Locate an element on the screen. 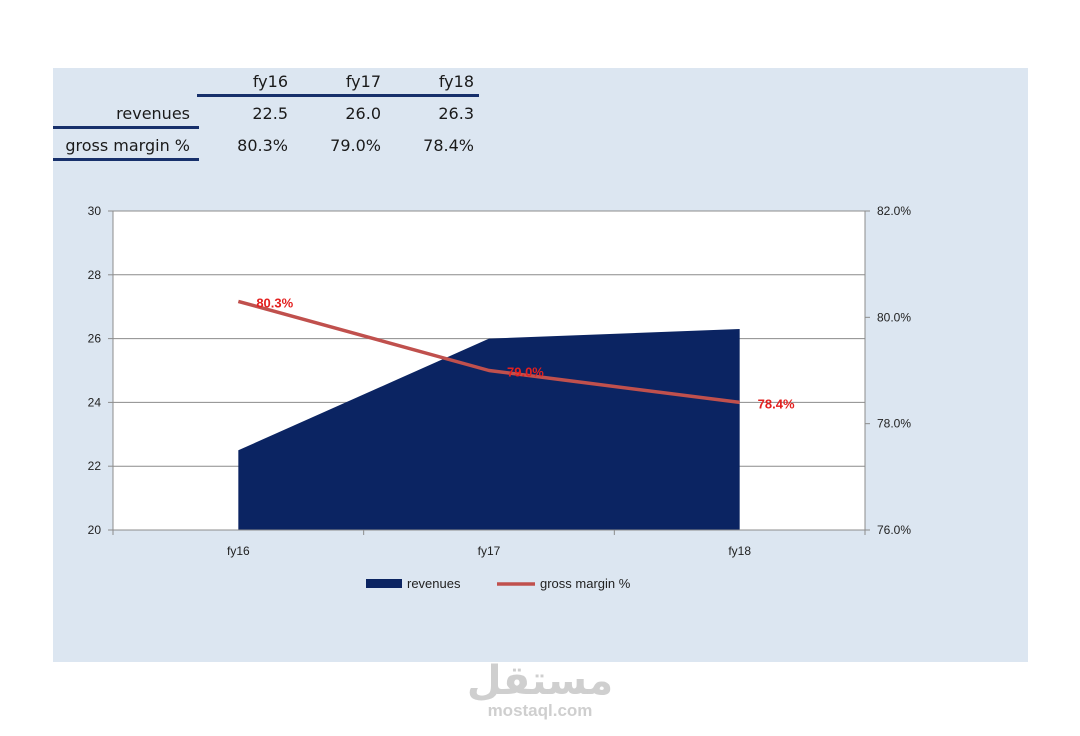  data-label: 79.0% is located at coordinates (525, 372).